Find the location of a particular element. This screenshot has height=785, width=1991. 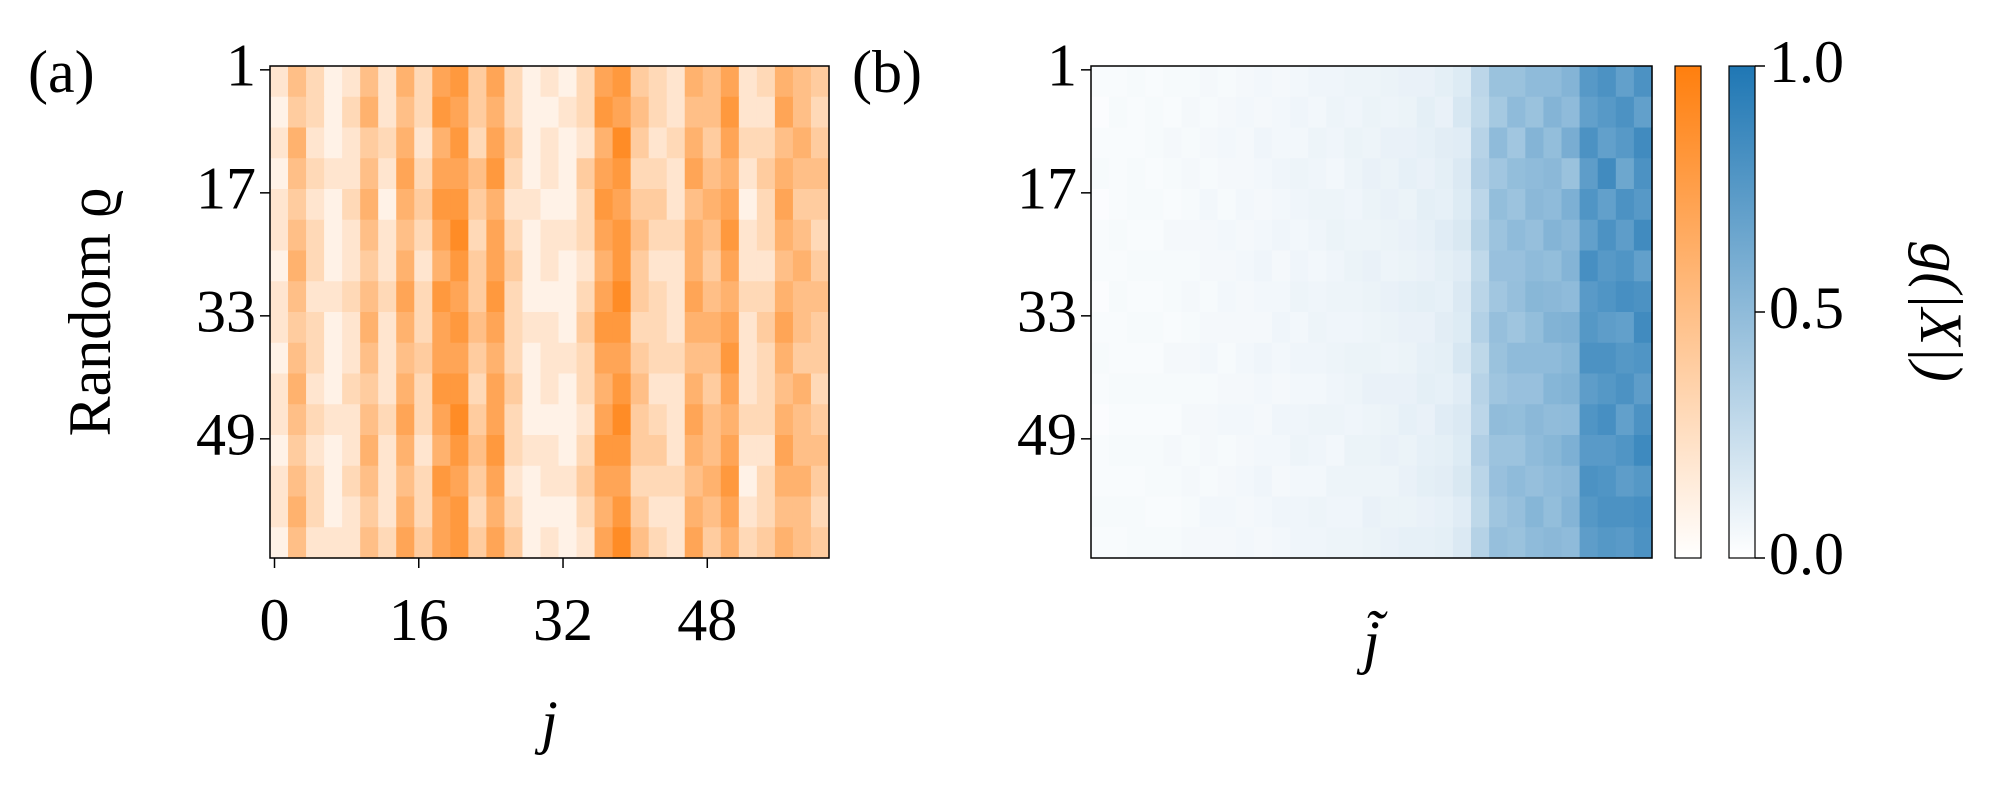

x-tick-label: 48 is located at coordinates (707, 620).